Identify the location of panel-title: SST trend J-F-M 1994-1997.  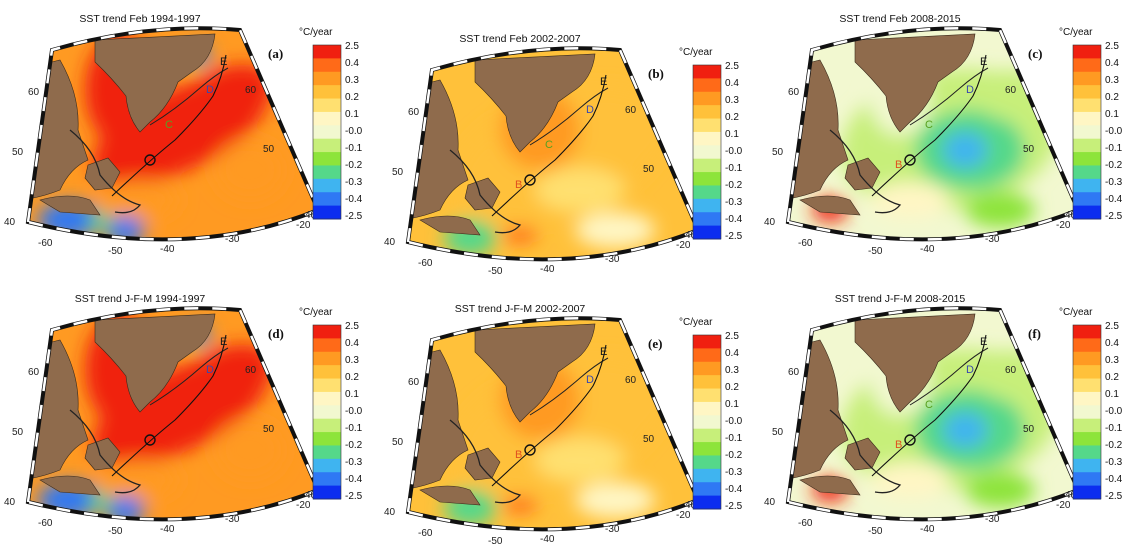
(140, 299).